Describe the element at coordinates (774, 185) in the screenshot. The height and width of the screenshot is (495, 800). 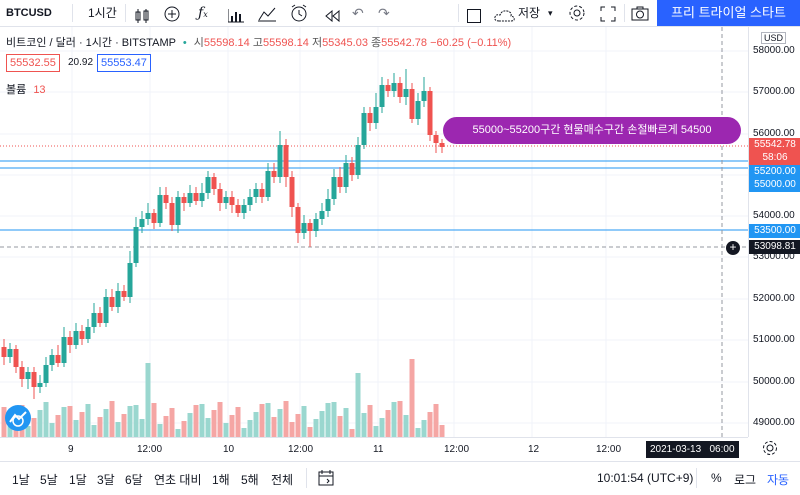
I see `hline-label-55000: 55000.00` at that location.